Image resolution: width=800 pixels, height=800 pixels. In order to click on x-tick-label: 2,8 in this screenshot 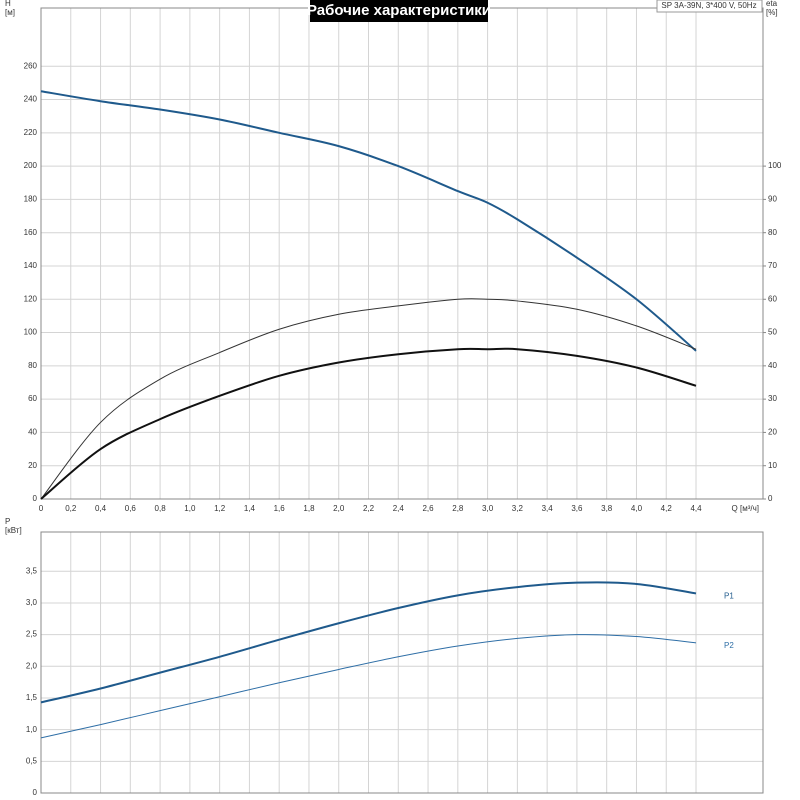, I will do `click(458, 508)`.